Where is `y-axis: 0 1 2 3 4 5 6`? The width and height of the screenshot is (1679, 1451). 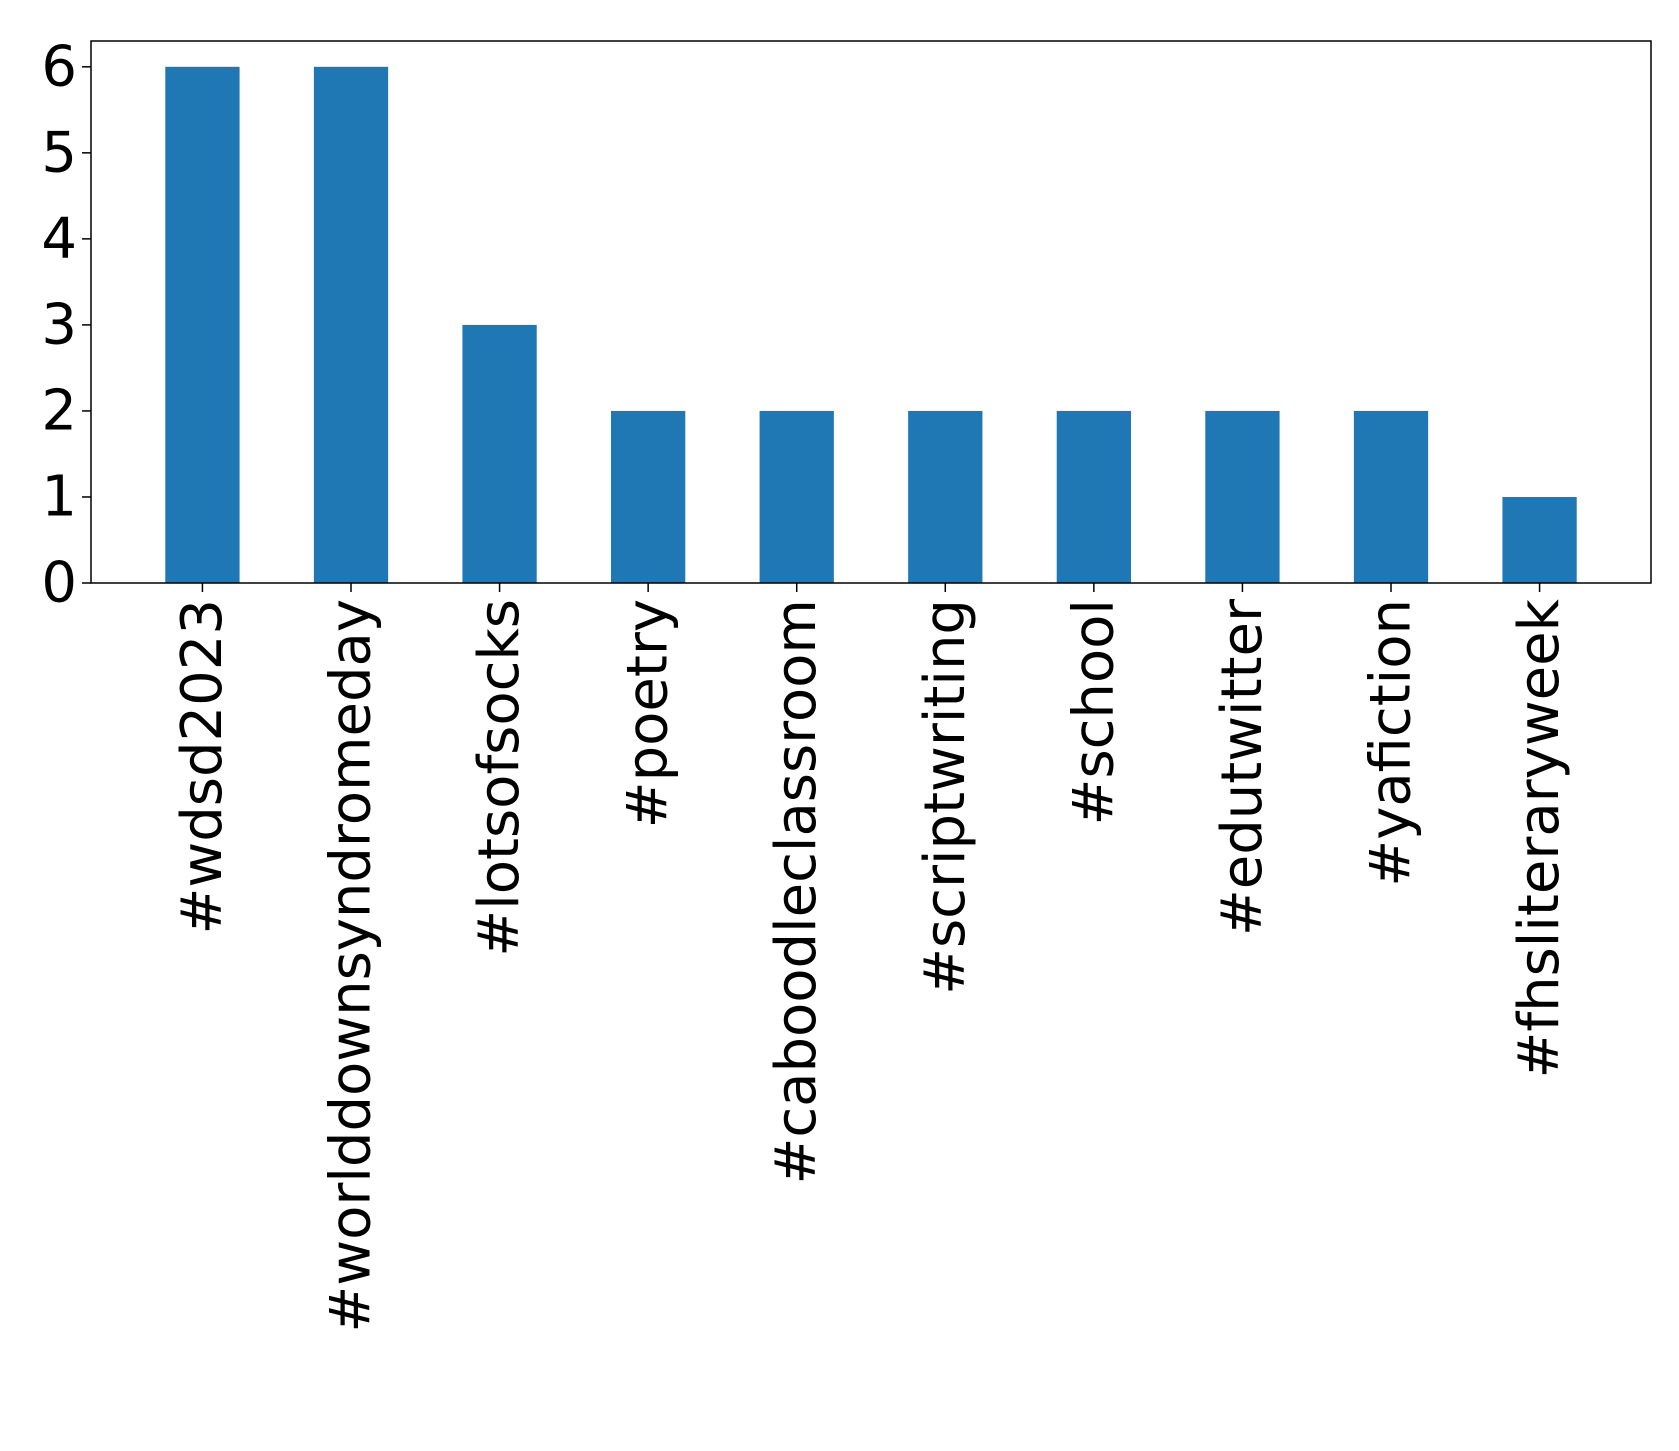 y-axis: 0 1 2 3 4 5 6 is located at coordinates (66, 325).